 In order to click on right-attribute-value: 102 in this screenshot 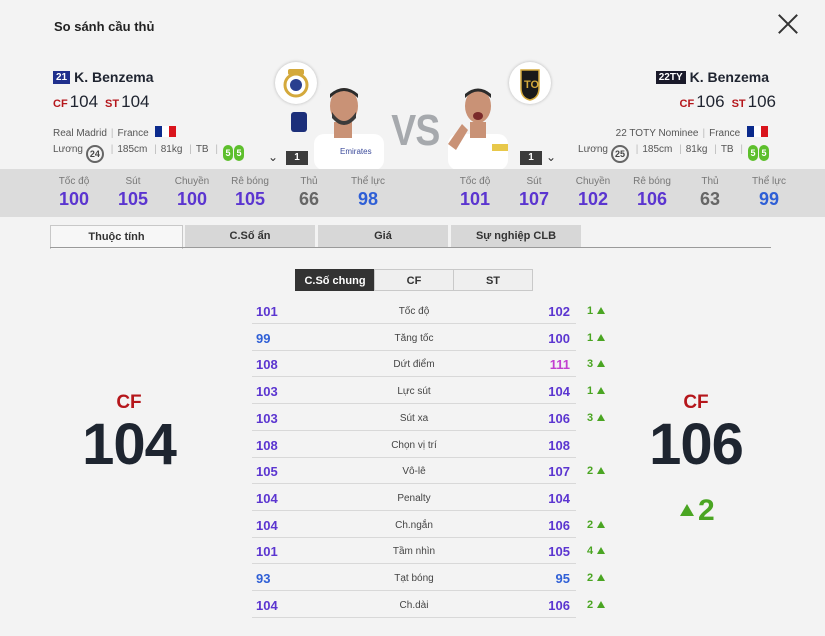, I will do `click(559, 311)`.